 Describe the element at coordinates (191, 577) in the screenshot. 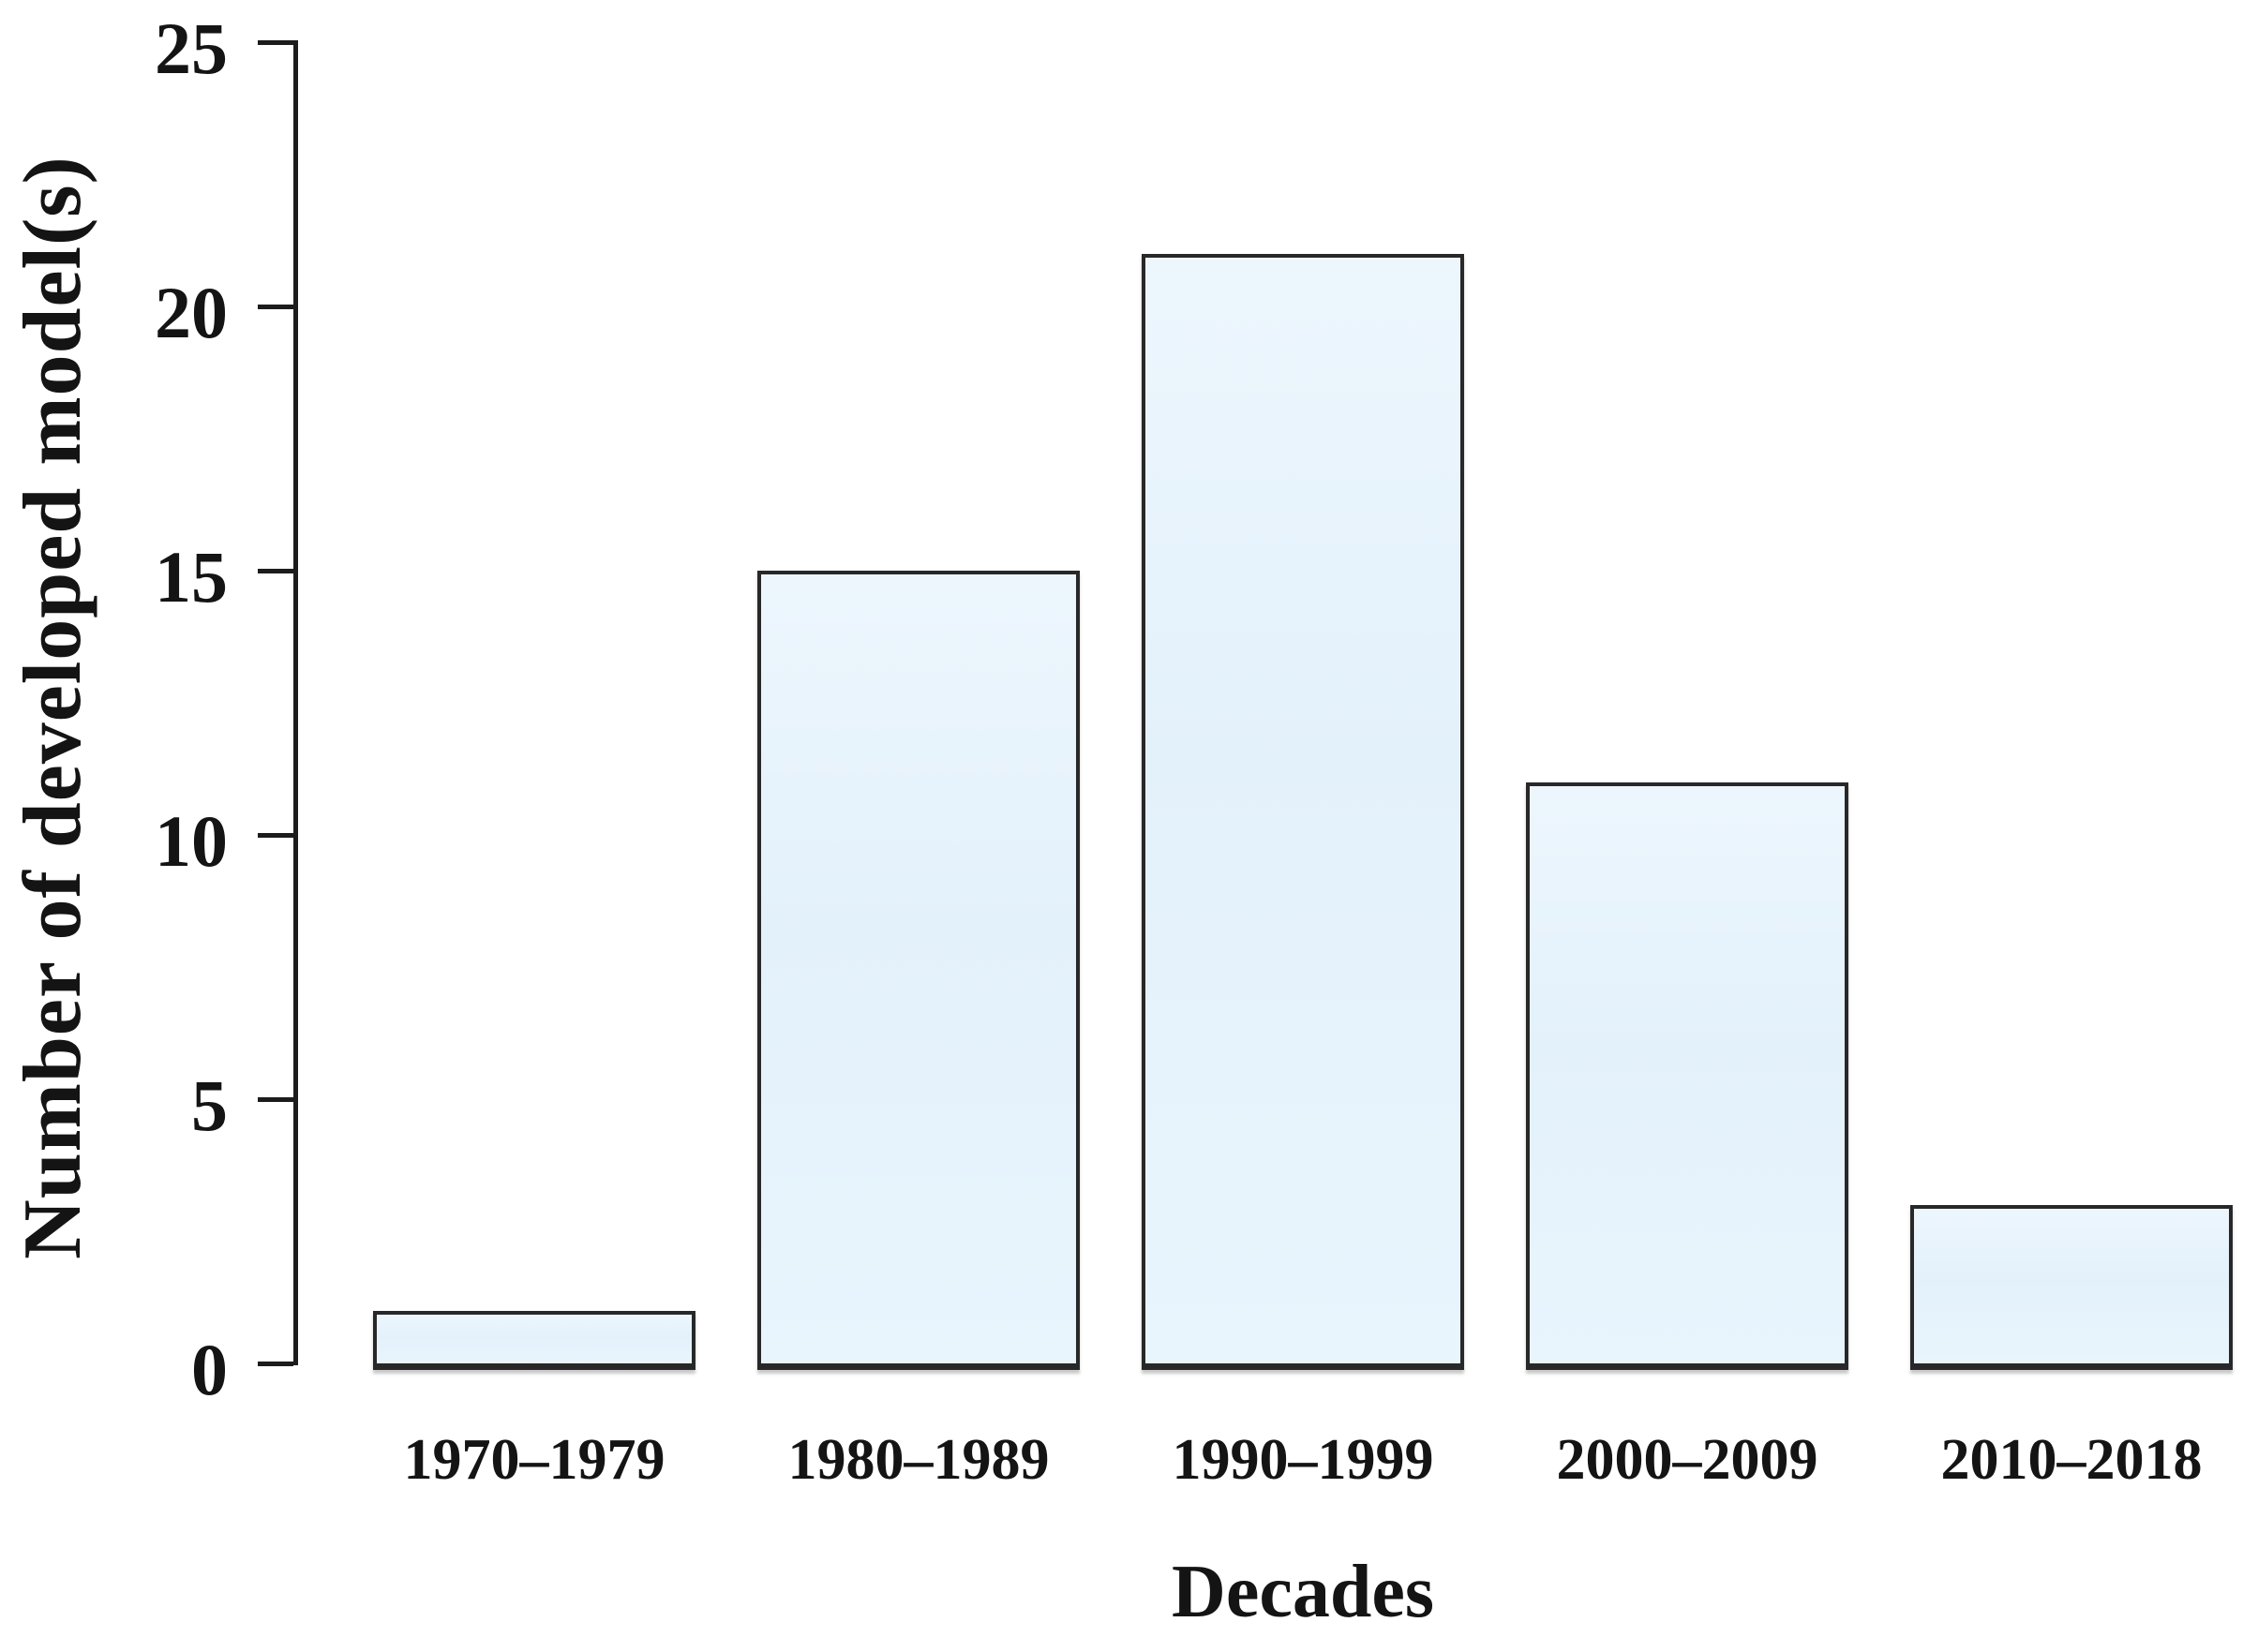

I see `y-tick-label: 15` at that location.